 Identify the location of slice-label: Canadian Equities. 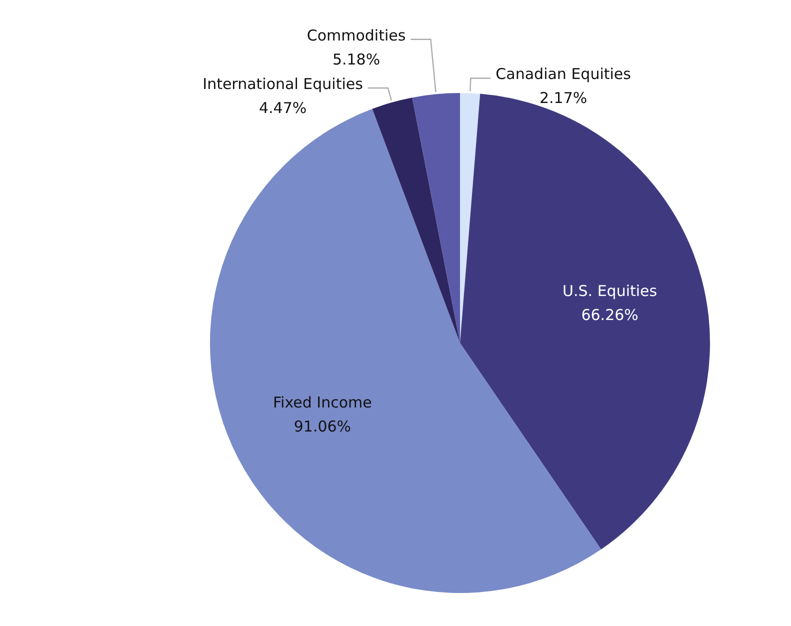
(564, 74).